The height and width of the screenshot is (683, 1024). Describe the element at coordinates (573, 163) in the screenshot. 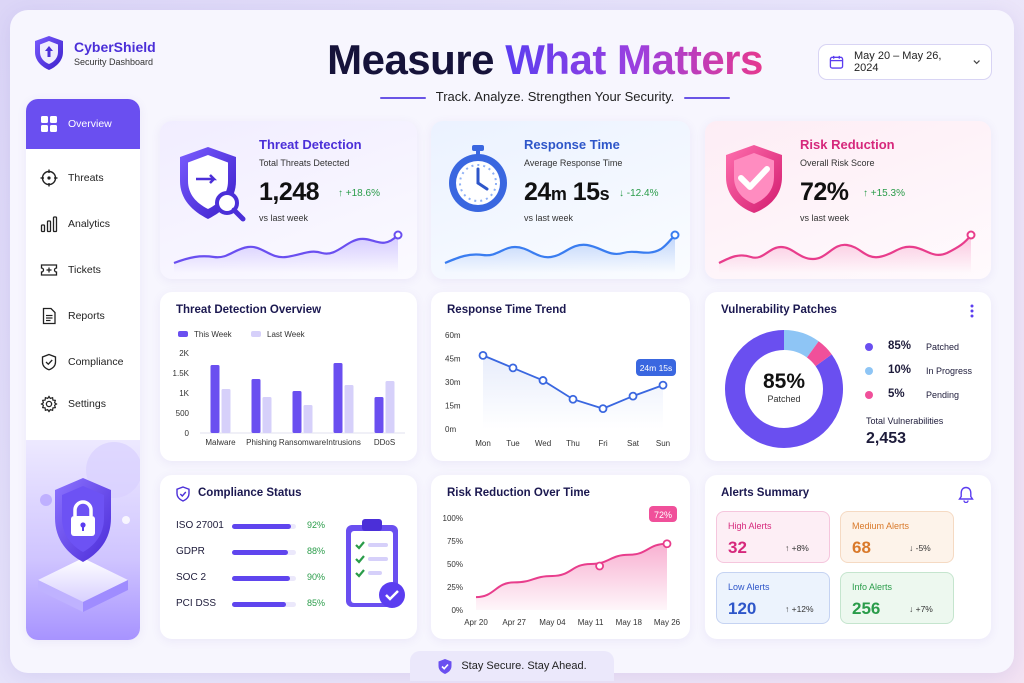

I see `kpi-subtitle: Average Response Time` at that location.